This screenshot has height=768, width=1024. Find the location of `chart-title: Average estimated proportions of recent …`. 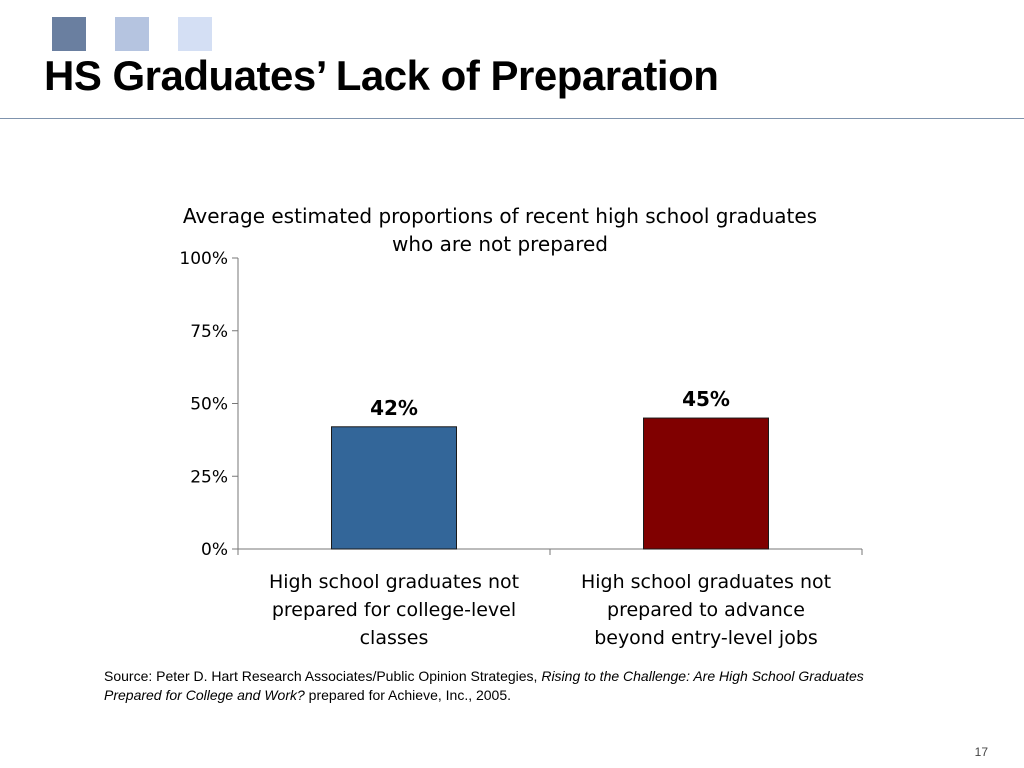

chart-title: Average estimated proportions of recent … is located at coordinates (500, 230).